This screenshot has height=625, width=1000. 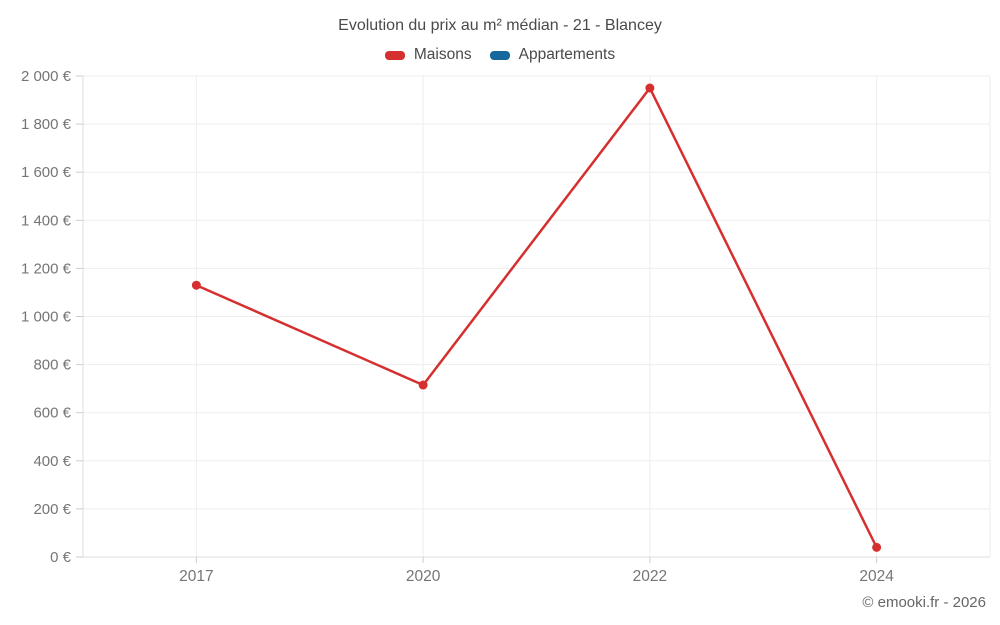 I want to click on y-tick-label: 1 800 €, so click(x=46, y=124).